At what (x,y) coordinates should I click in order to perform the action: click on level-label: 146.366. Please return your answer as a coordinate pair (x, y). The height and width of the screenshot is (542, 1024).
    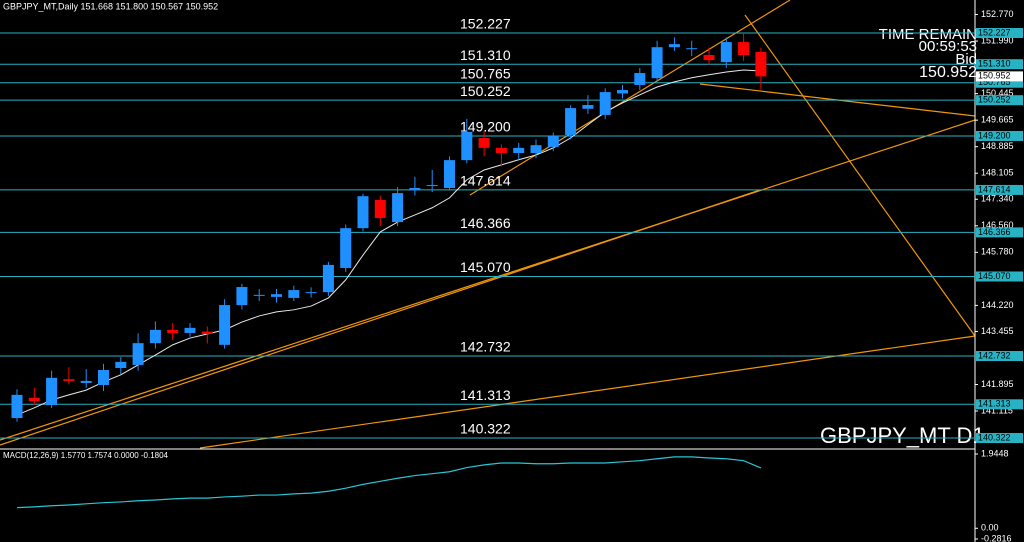
    Looking at the image, I should click on (485, 223).